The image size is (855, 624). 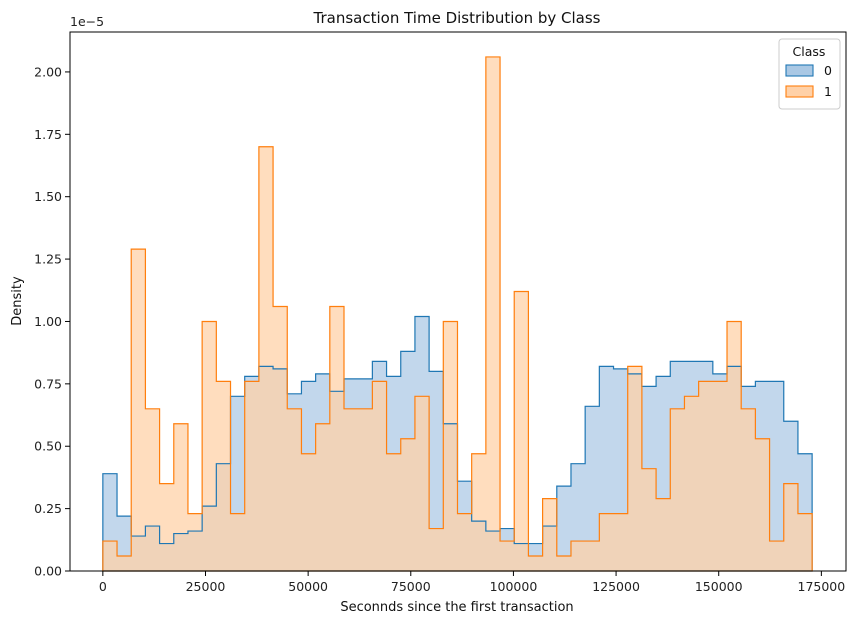 I want to click on y-axis-label: Density, so click(x=17, y=301).